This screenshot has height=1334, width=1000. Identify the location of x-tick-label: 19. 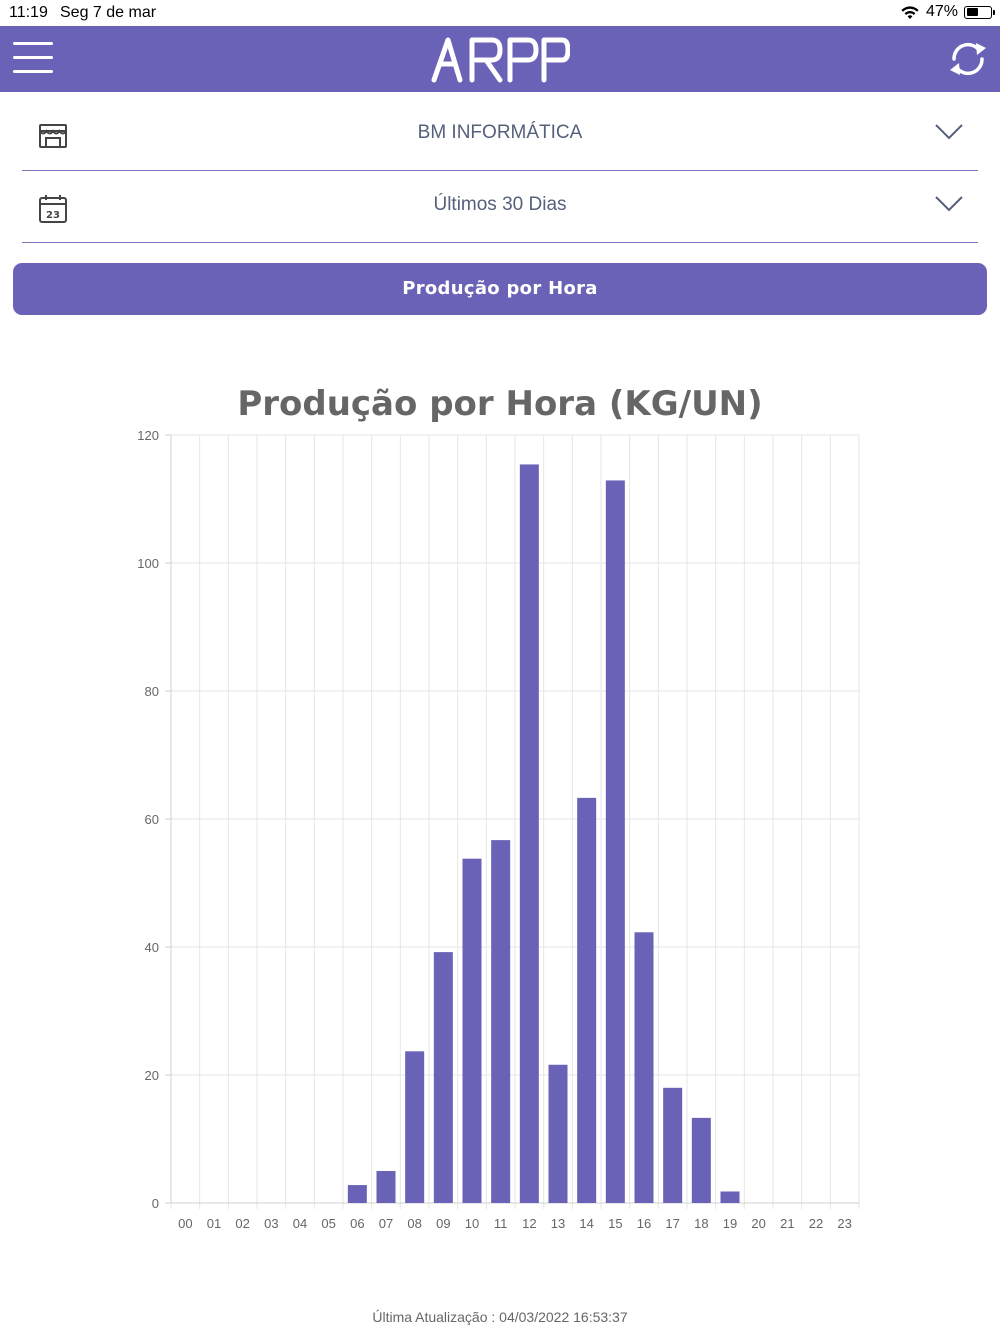
(730, 1223).